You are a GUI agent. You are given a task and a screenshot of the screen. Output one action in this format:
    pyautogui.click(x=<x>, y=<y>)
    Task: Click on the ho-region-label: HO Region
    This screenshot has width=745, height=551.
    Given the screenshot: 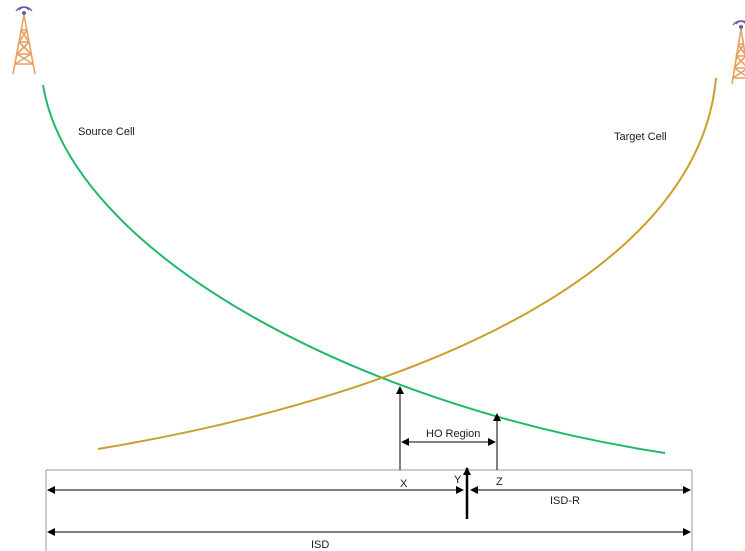 What is the action you would take?
    pyautogui.click(x=453, y=434)
    